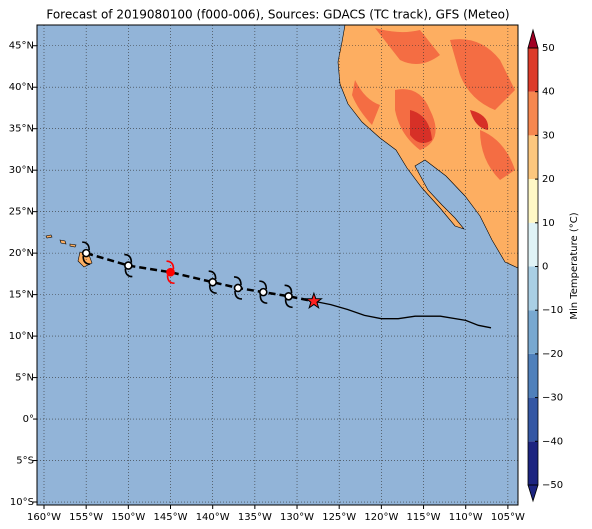  What do you see at coordinates (21, 295) in the screenshot?
I see `y-tick-label: 15°N` at bounding box center [21, 295].